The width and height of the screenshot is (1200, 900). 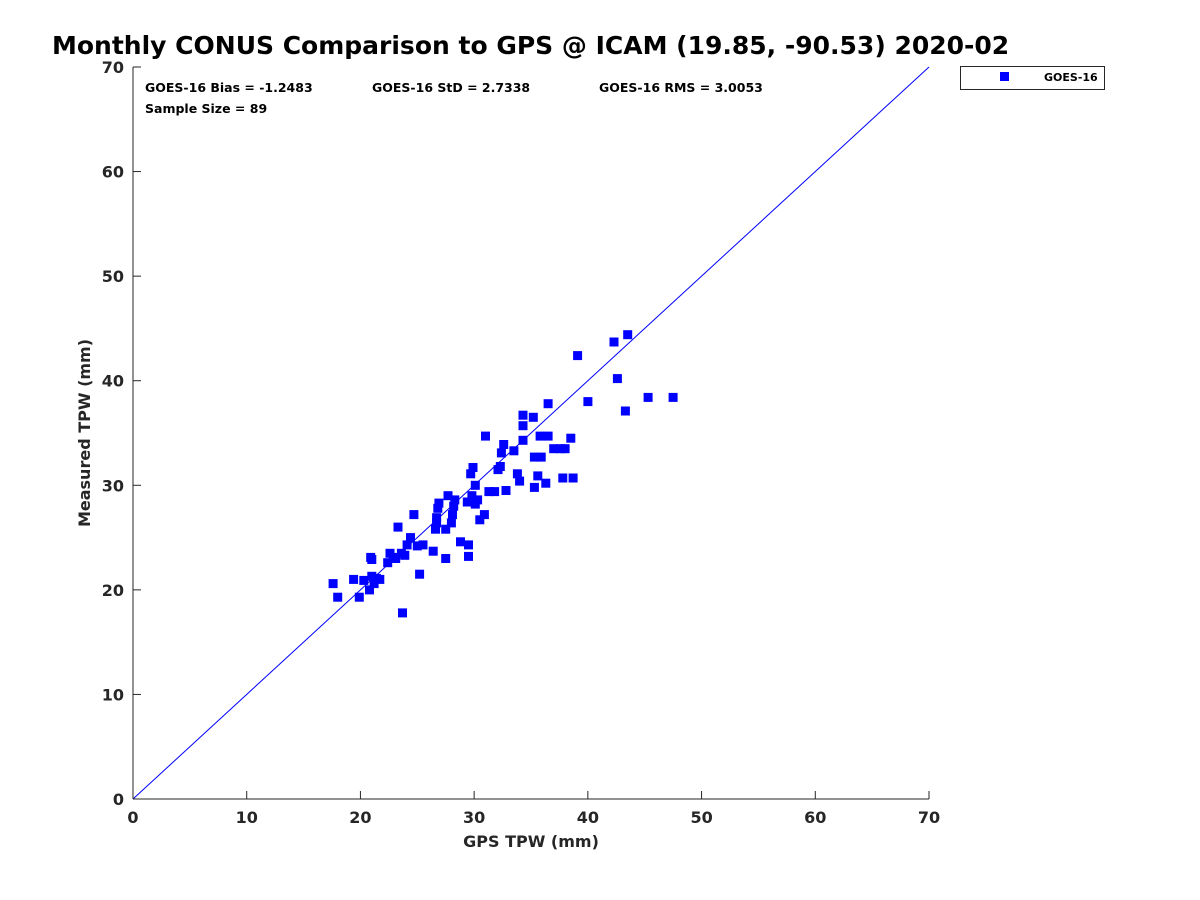 I want to click on y-tick-label: 70, so click(x=113, y=67).